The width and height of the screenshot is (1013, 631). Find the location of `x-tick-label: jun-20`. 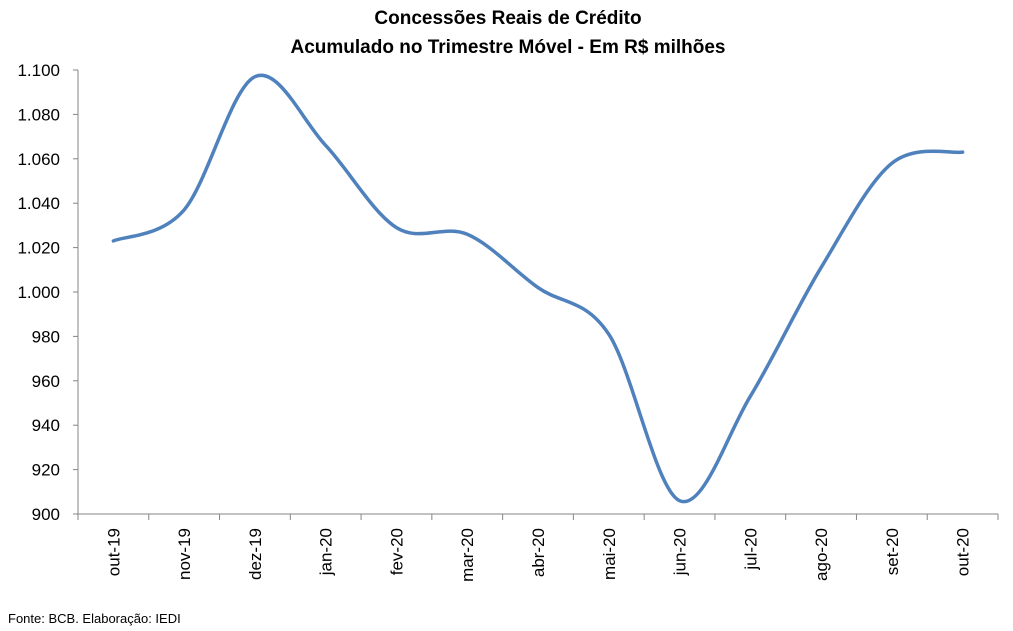

x-tick-label: jun-20 is located at coordinates (680, 552).